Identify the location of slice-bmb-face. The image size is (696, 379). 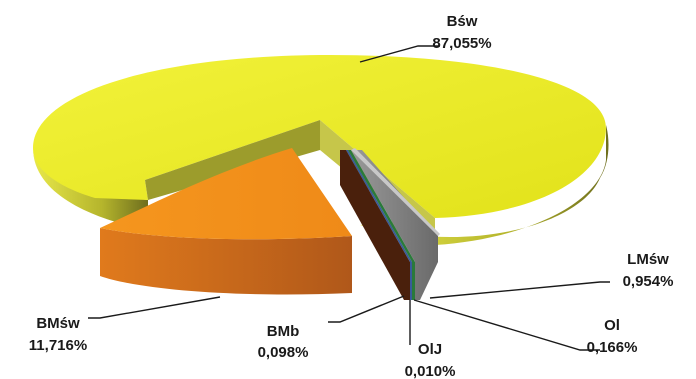
(375, 225).